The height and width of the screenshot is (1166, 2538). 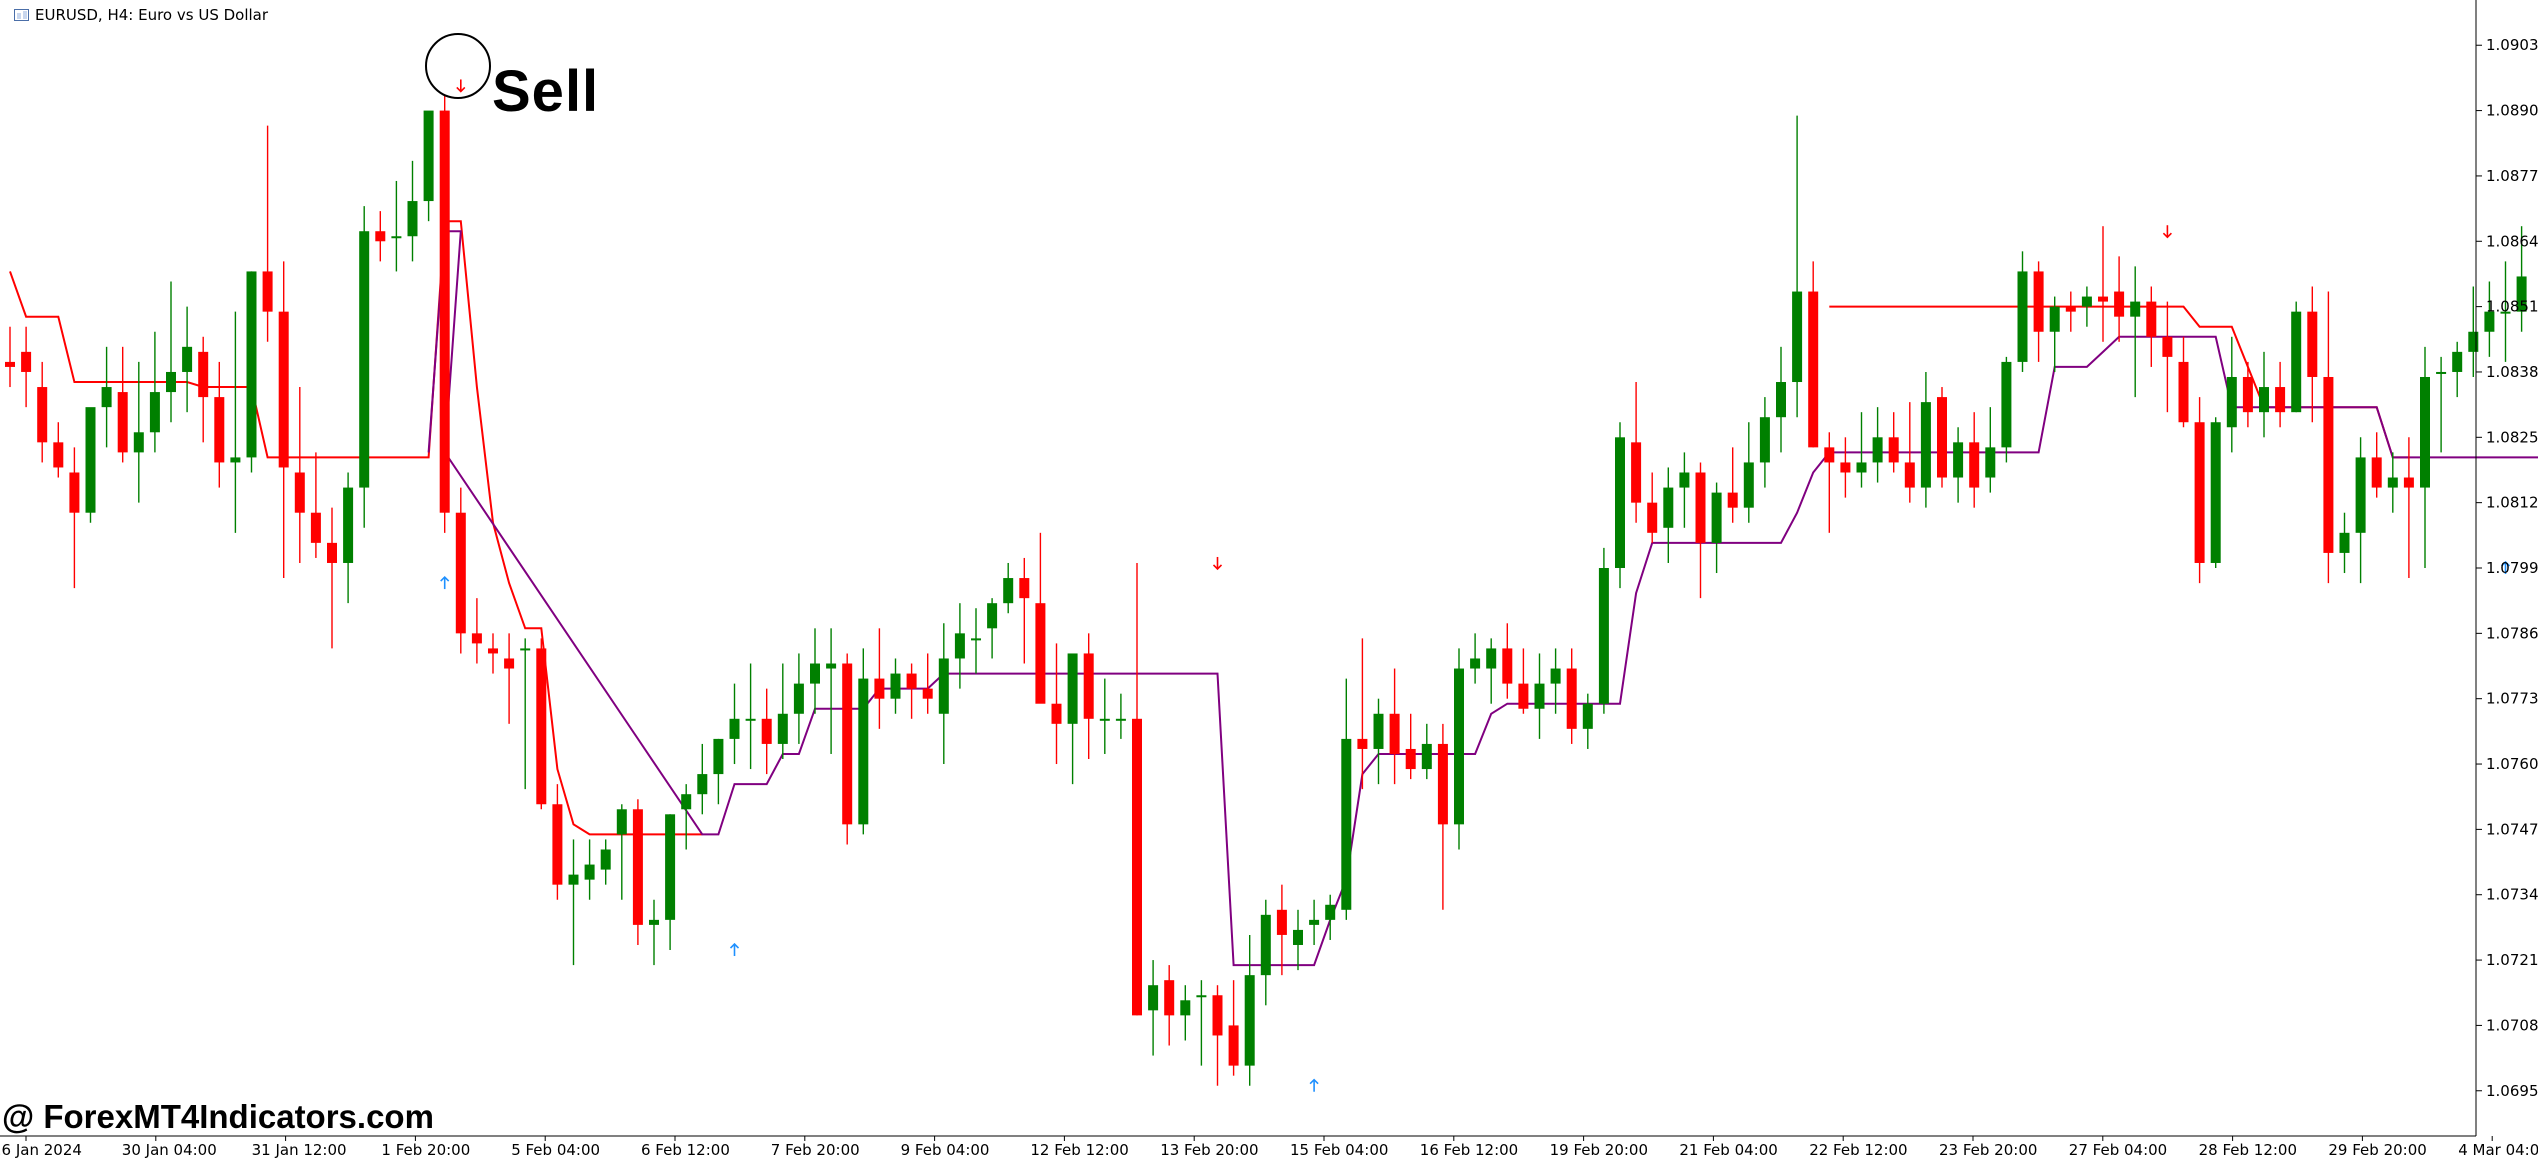 I want to click on price-tick-label: 1.07470, so click(x=2512, y=829).